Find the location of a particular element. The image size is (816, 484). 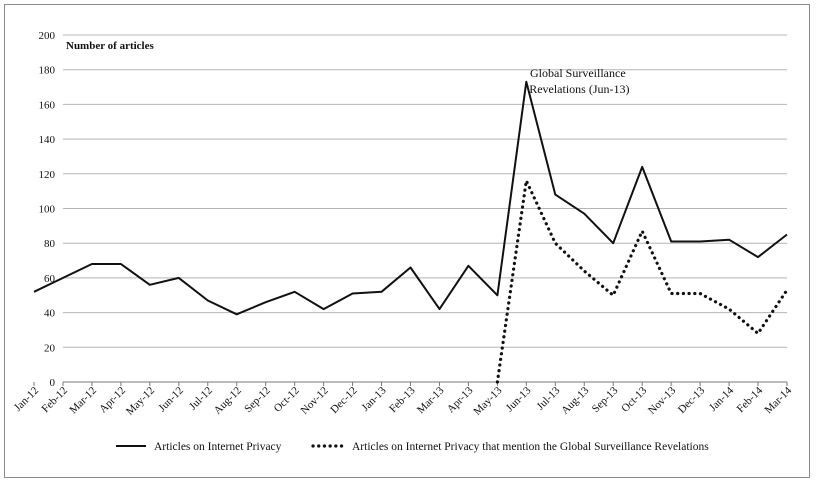

x-tick-label: Mar-12 is located at coordinates (83, 401).